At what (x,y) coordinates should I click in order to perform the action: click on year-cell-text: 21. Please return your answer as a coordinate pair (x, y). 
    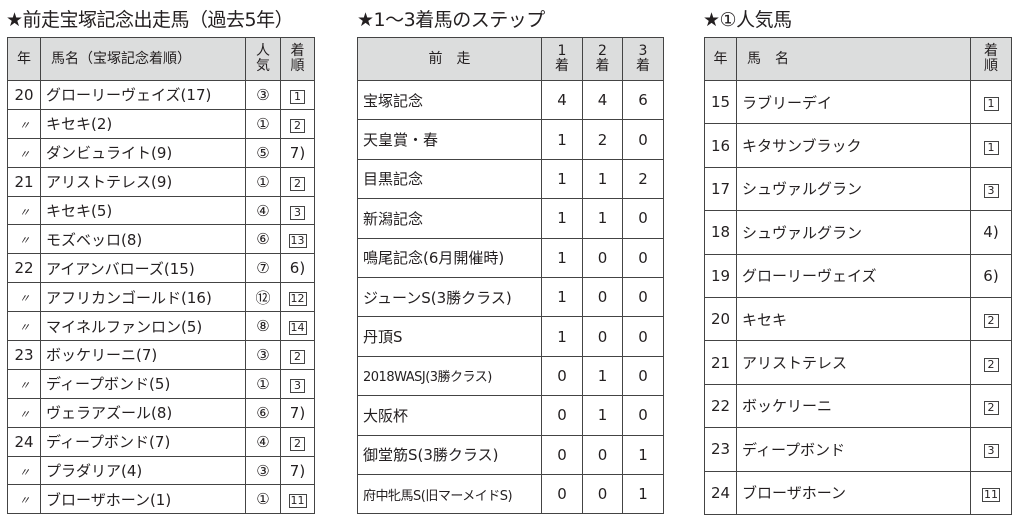
    Looking at the image, I should click on (24, 181).